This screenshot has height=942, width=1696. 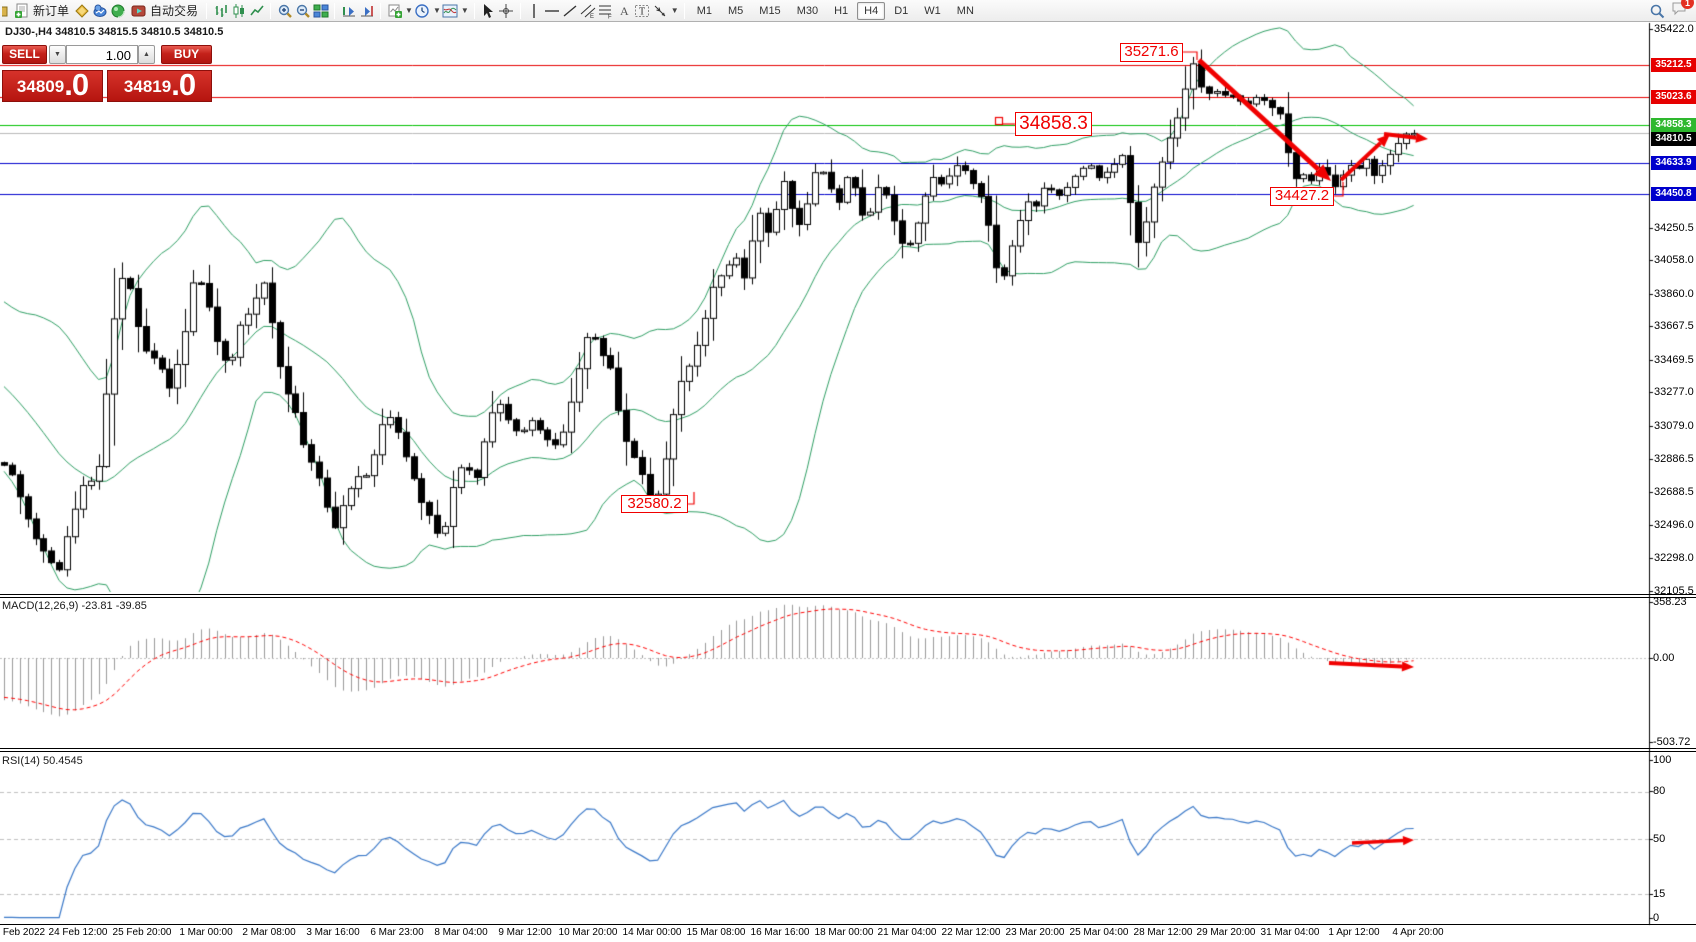 I want to click on time-tick-label: 4 Apr 20:00, so click(x=1418, y=932).